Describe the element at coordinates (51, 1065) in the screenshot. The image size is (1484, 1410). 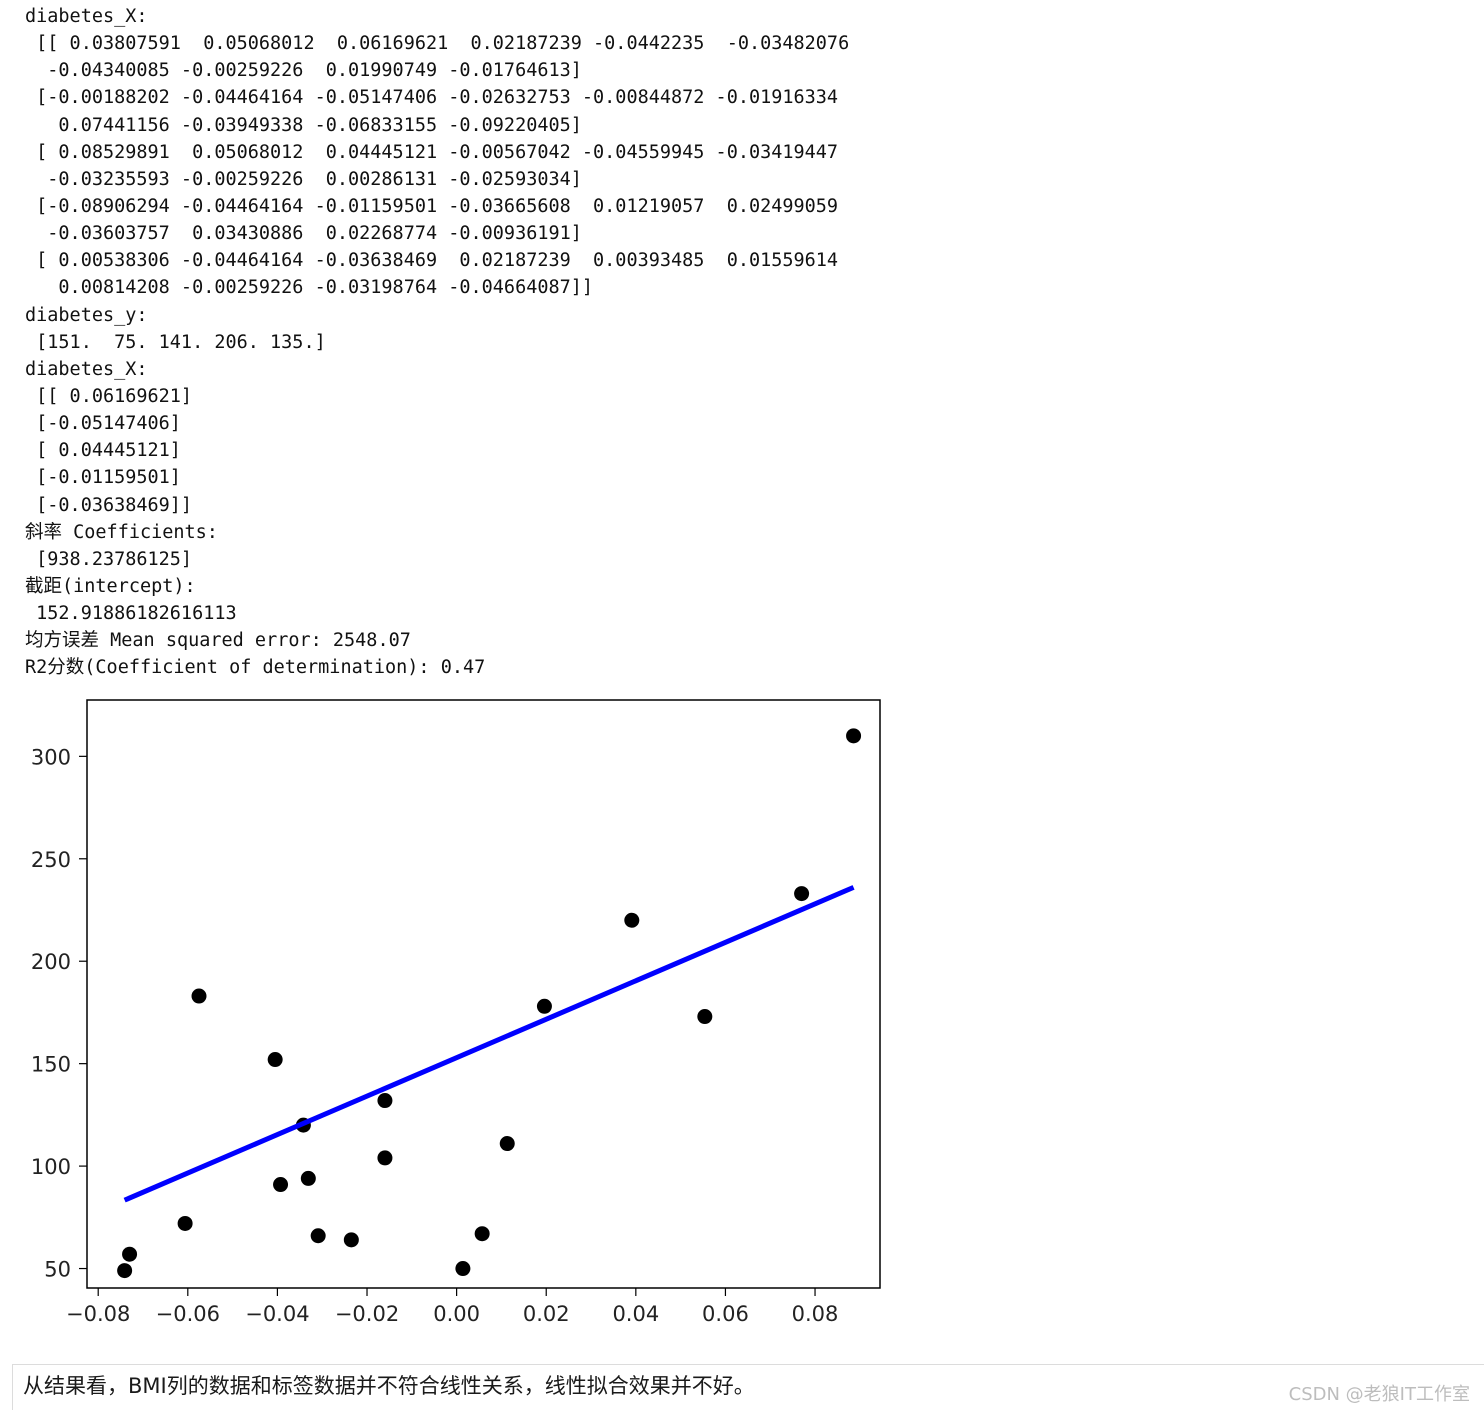
I see `y-tick-label: 150` at that location.